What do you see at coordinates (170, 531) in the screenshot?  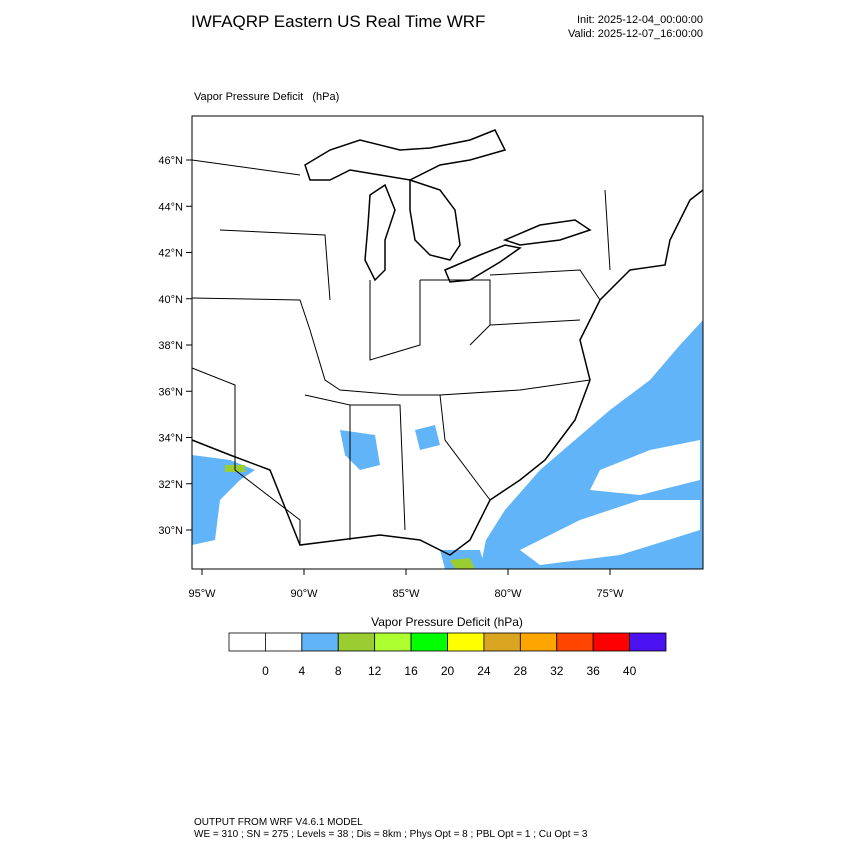 I see `lat-label: 30°N` at bounding box center [170, 531].